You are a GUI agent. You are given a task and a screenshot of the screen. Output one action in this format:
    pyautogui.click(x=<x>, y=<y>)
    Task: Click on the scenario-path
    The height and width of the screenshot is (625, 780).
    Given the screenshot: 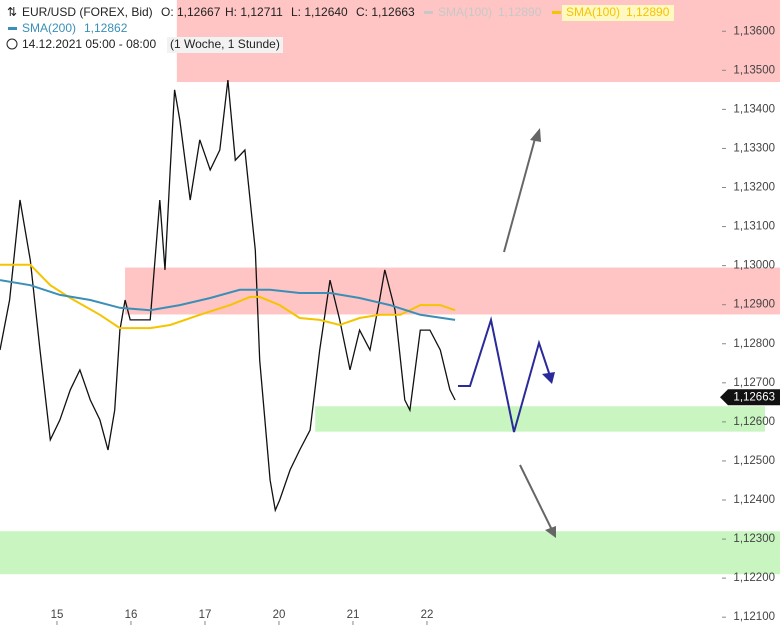 What is the action you would take?
    pyautogui.click(x=504, y=374)
    